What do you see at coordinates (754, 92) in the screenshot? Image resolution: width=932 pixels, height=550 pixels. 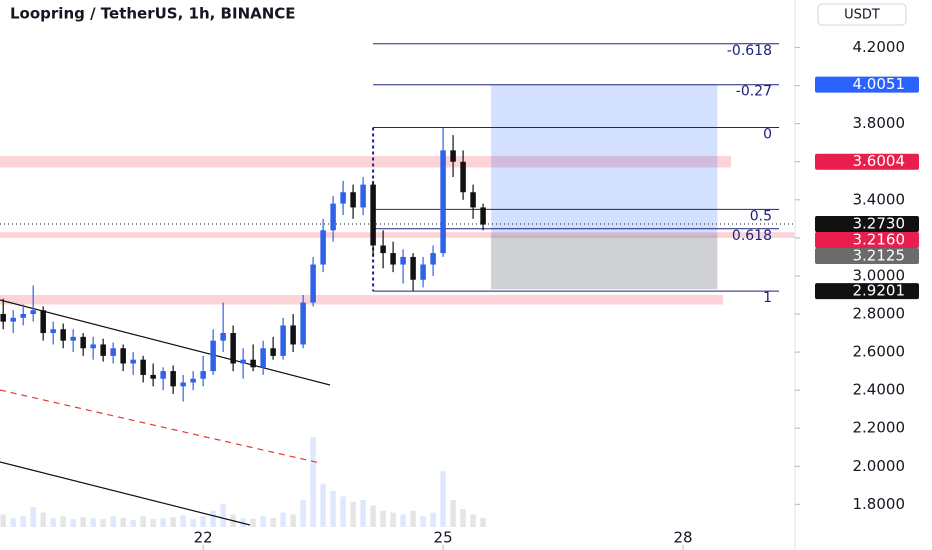 I see `fib-label: -0.27` at bounding box center [754, 92].